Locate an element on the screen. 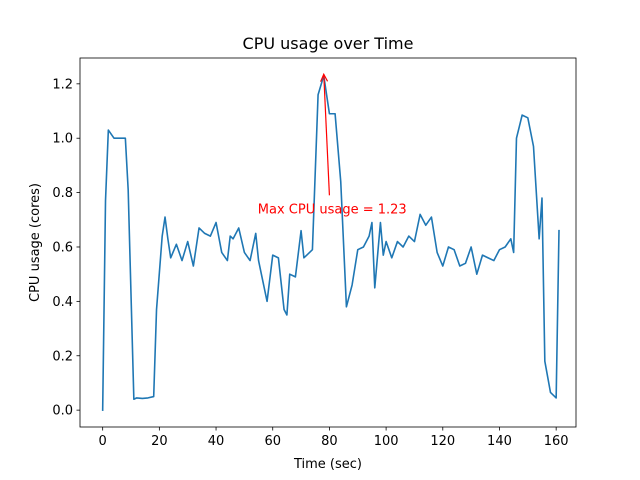  x-tick-label: 100 is located at coordinates (386, 441).